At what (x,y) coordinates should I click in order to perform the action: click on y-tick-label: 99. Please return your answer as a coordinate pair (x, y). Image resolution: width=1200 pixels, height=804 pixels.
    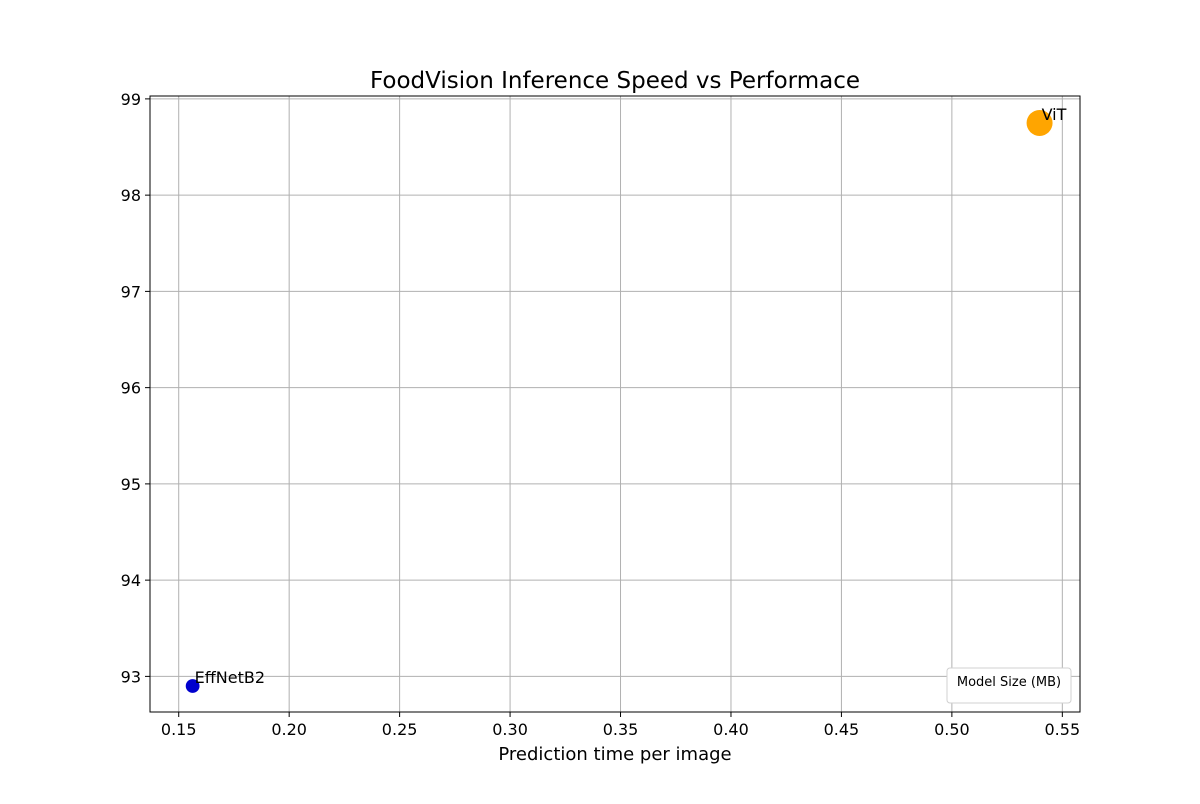
    Looking at the image, I should click on (131, 99).